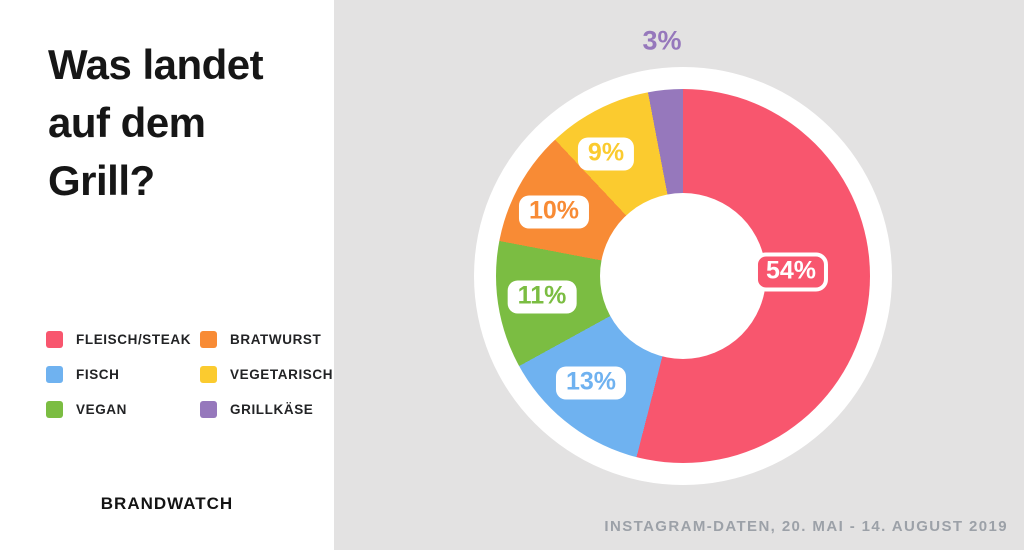 Image resolution: width=1024 pixels, height=550 pixels. I want to click on legend-item-vegetarisch: VEGETARISCH, so click(270, 374).